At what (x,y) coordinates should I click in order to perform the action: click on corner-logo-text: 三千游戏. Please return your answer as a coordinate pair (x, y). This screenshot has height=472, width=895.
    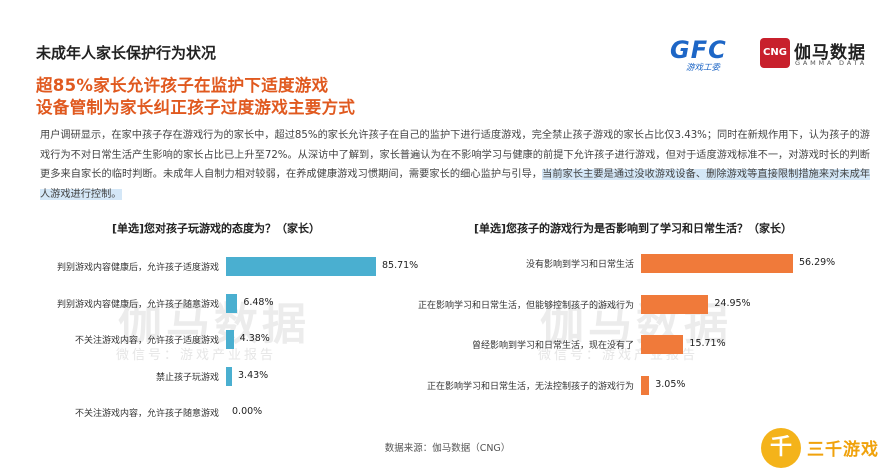
    Looking at the image, I should click on (843, 450).